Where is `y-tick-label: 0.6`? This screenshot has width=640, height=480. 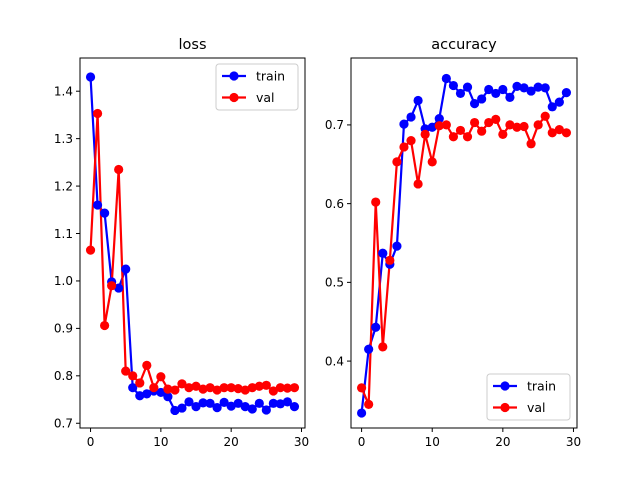
y-tick-label: 0.6 is located at coordinates (334, 204).